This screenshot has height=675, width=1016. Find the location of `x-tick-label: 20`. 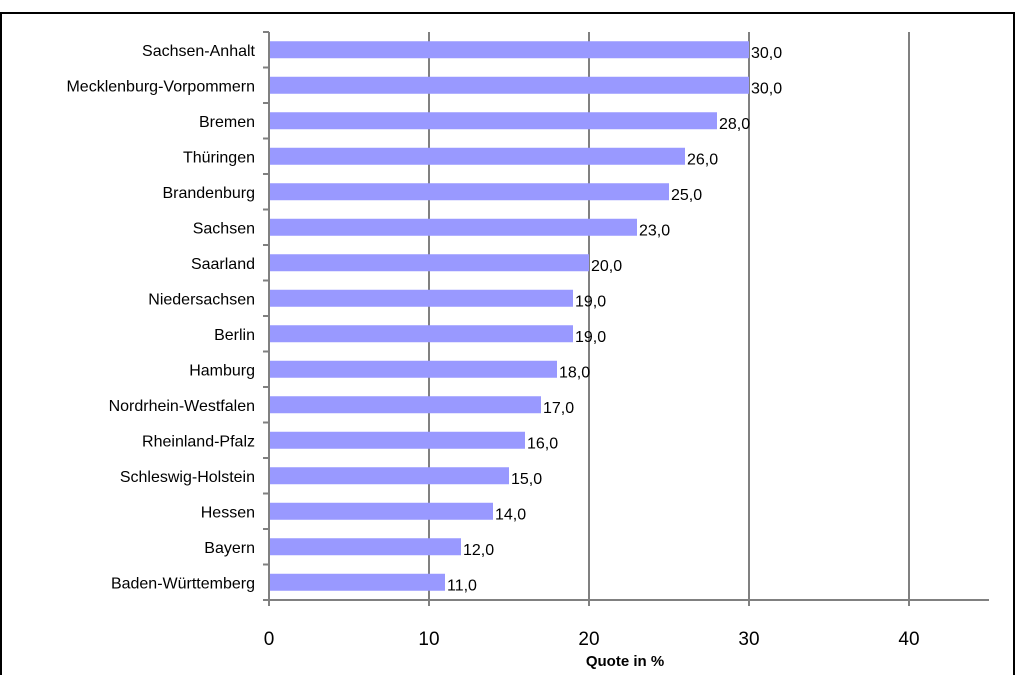

x-tick-label: 20 is located at coordinates (588, 639).